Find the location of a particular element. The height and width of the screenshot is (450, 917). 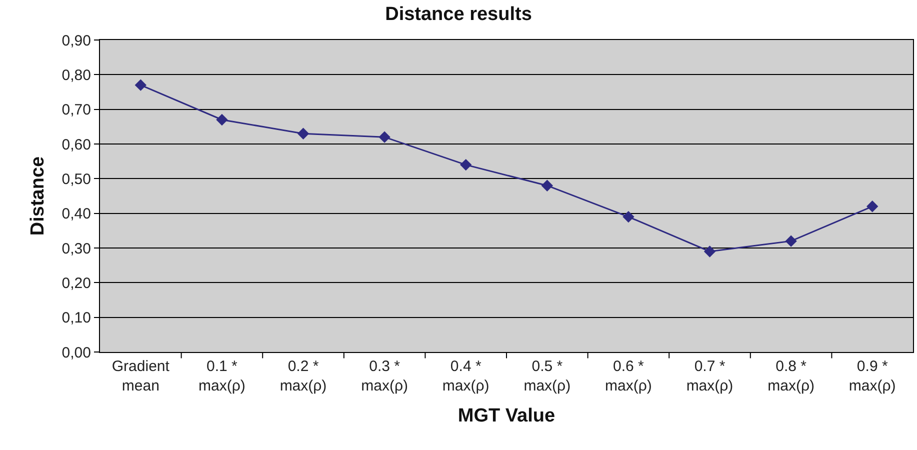

y-tick-label: 0,00 is located at coordinates (76, 353).